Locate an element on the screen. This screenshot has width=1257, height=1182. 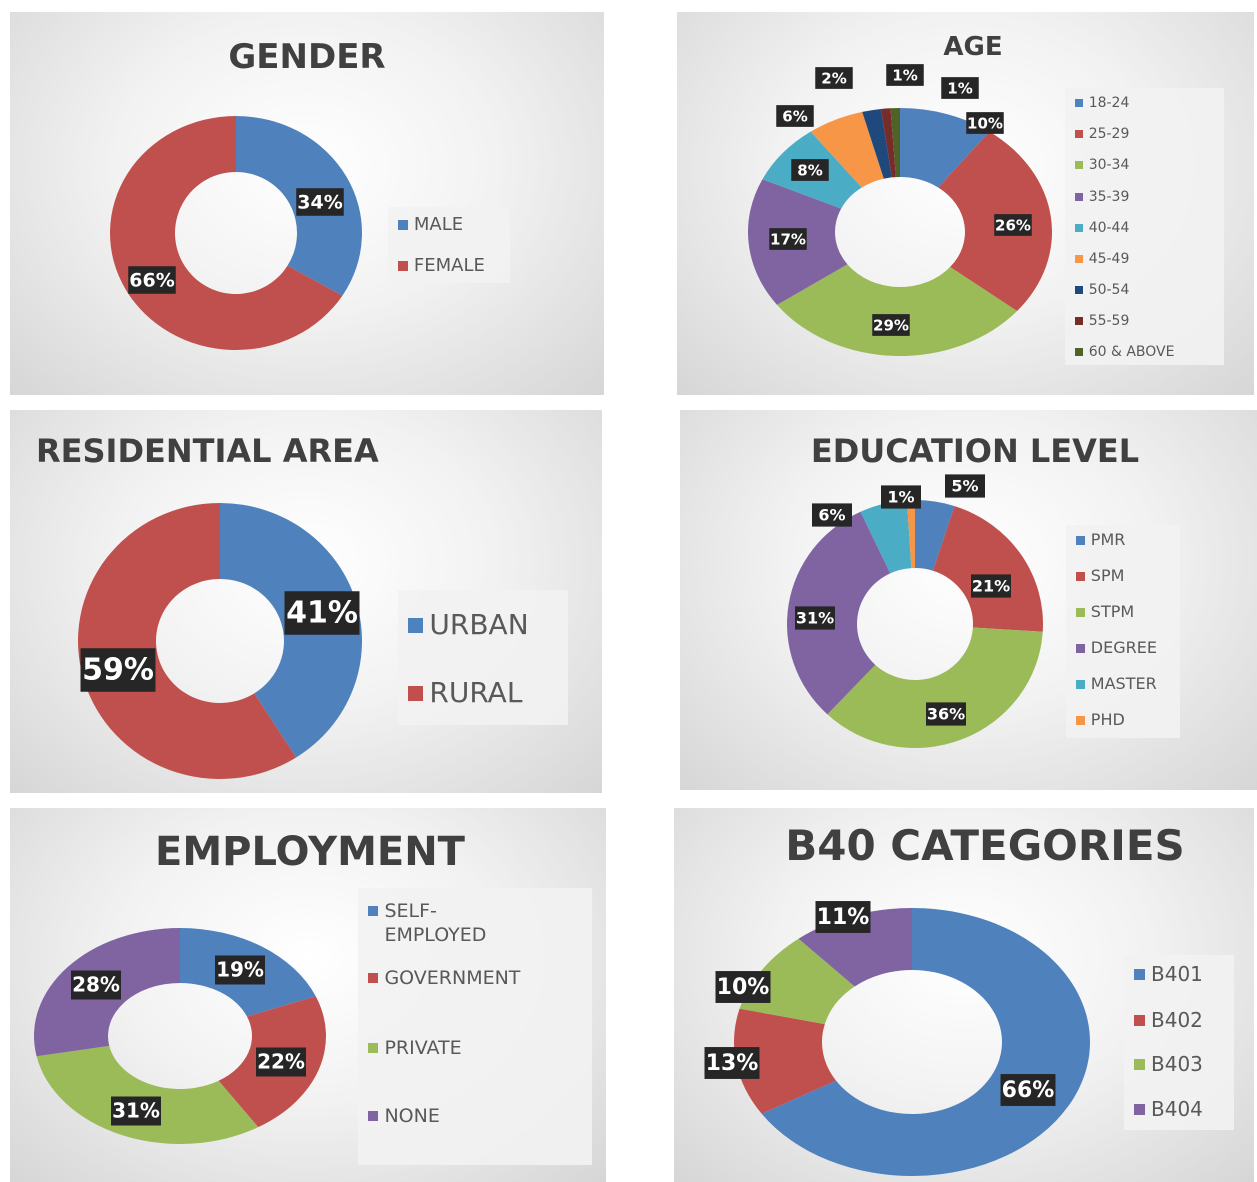
legend-item: 25-29 is located at coordinates (1147, 134).